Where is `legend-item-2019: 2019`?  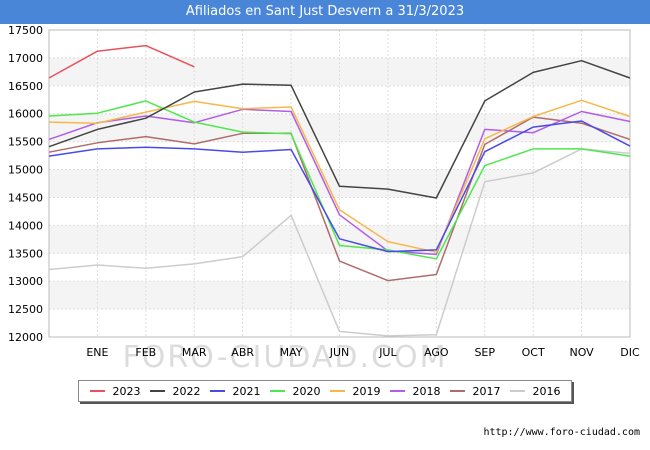 legend-item-2019: 2019 is located at coordinates (355, 391).